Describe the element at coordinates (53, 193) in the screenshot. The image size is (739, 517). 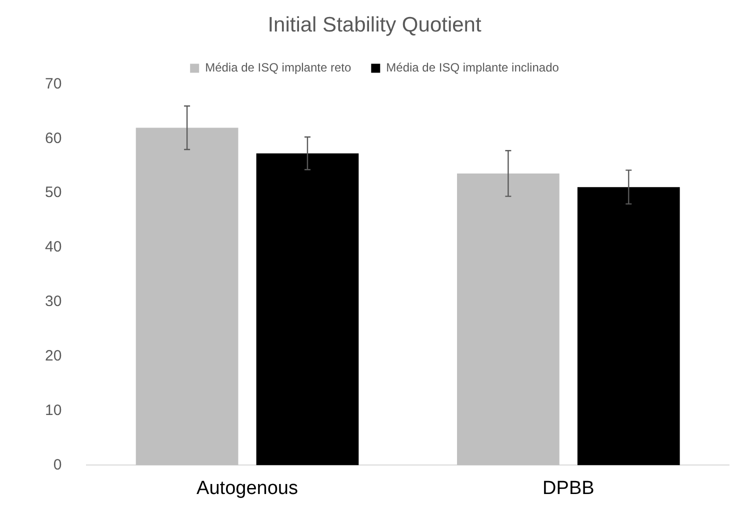
I see `y-tick-label: 50` at that location.